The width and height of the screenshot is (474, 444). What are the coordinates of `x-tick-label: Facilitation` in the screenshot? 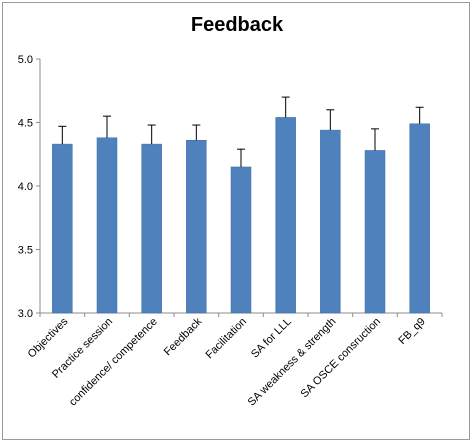 It's located at (226, 339).